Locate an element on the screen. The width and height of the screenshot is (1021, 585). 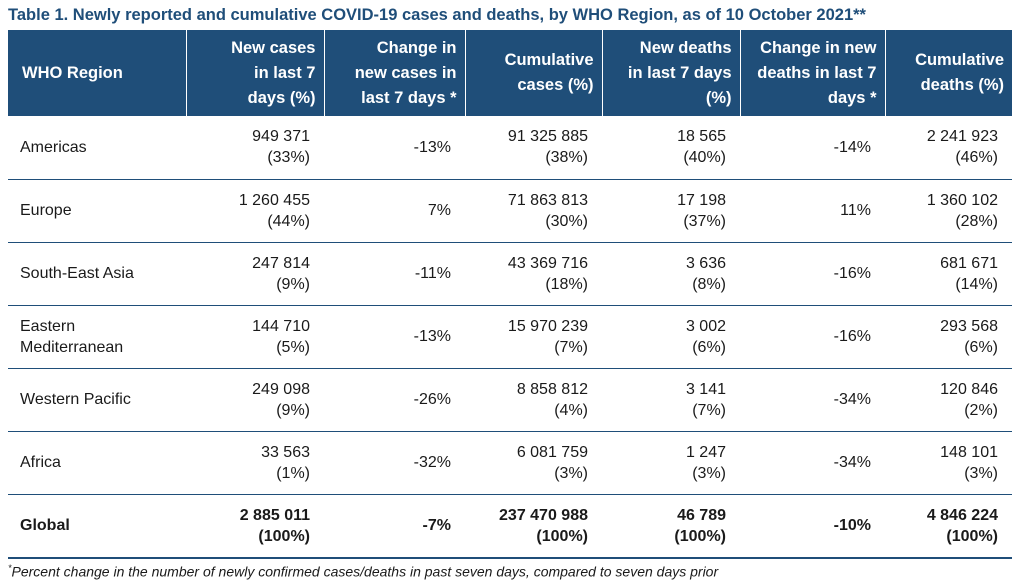
cell-value: 237 470 988 is located at coordinates (543, 515).